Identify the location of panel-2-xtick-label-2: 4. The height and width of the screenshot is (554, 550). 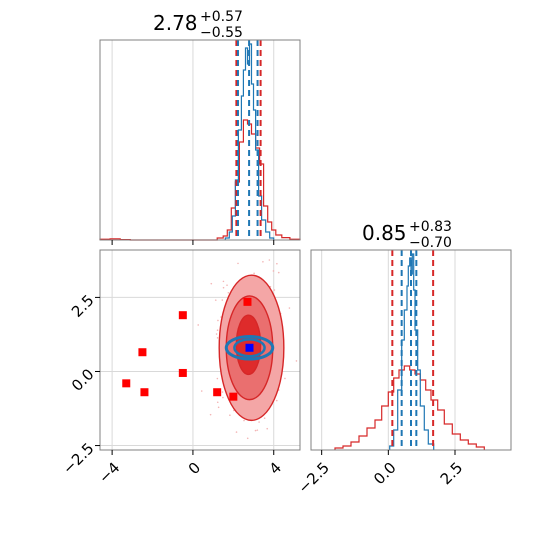
(275, 468).